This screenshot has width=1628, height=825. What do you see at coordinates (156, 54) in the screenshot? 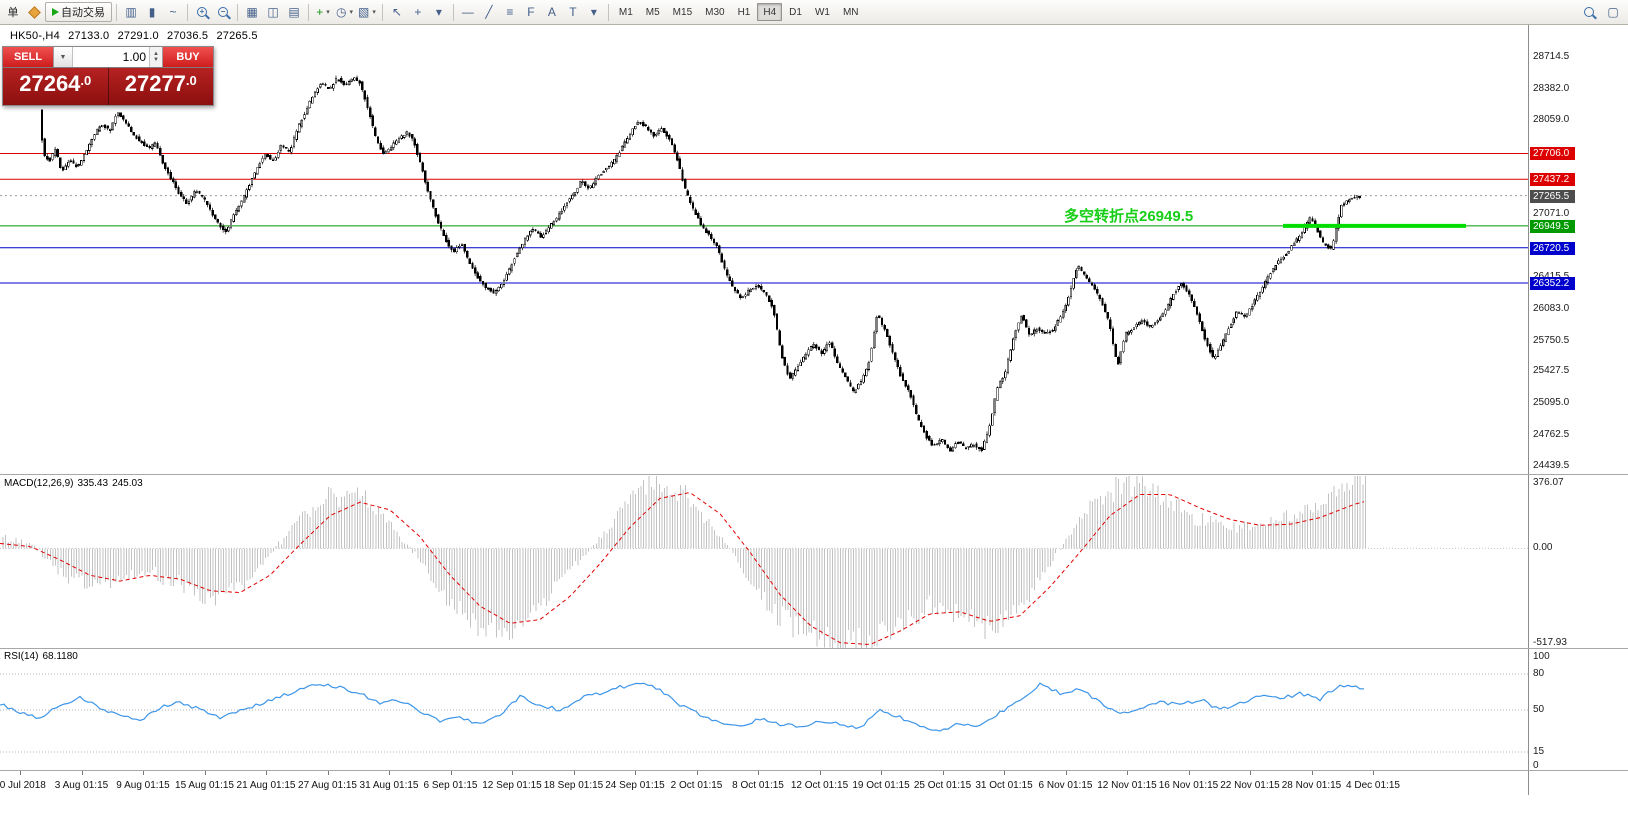
I see `volume-up-icon: ▲` at bounding box center [156, 54].